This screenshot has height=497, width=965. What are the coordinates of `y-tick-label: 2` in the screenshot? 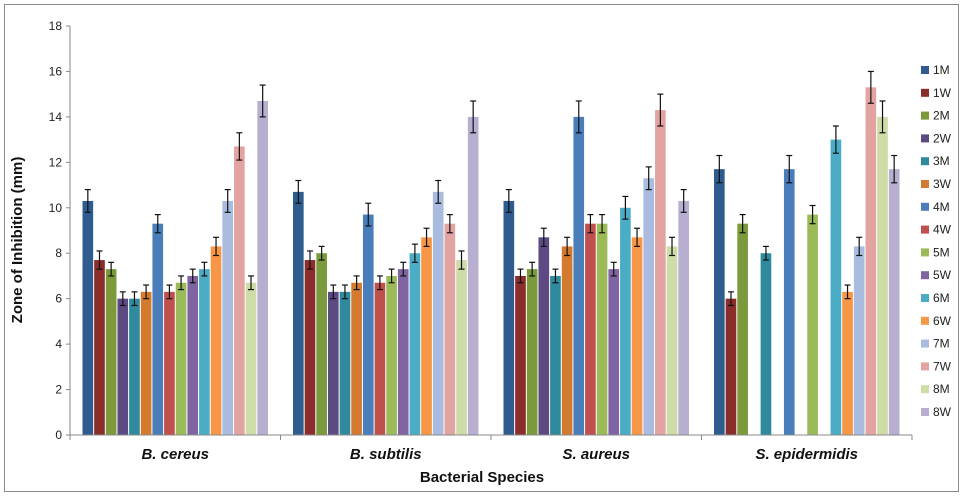 It's located at (58, 390).